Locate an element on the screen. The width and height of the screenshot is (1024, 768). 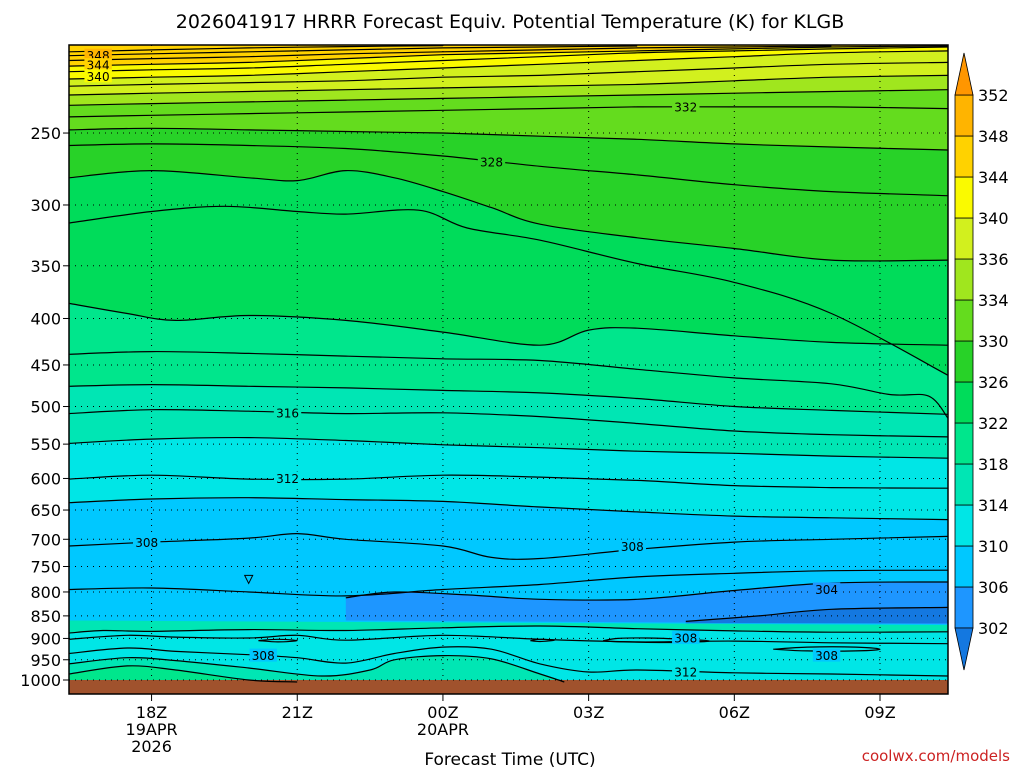
colorbar-label: 340 is located at coordinates (993, 218).